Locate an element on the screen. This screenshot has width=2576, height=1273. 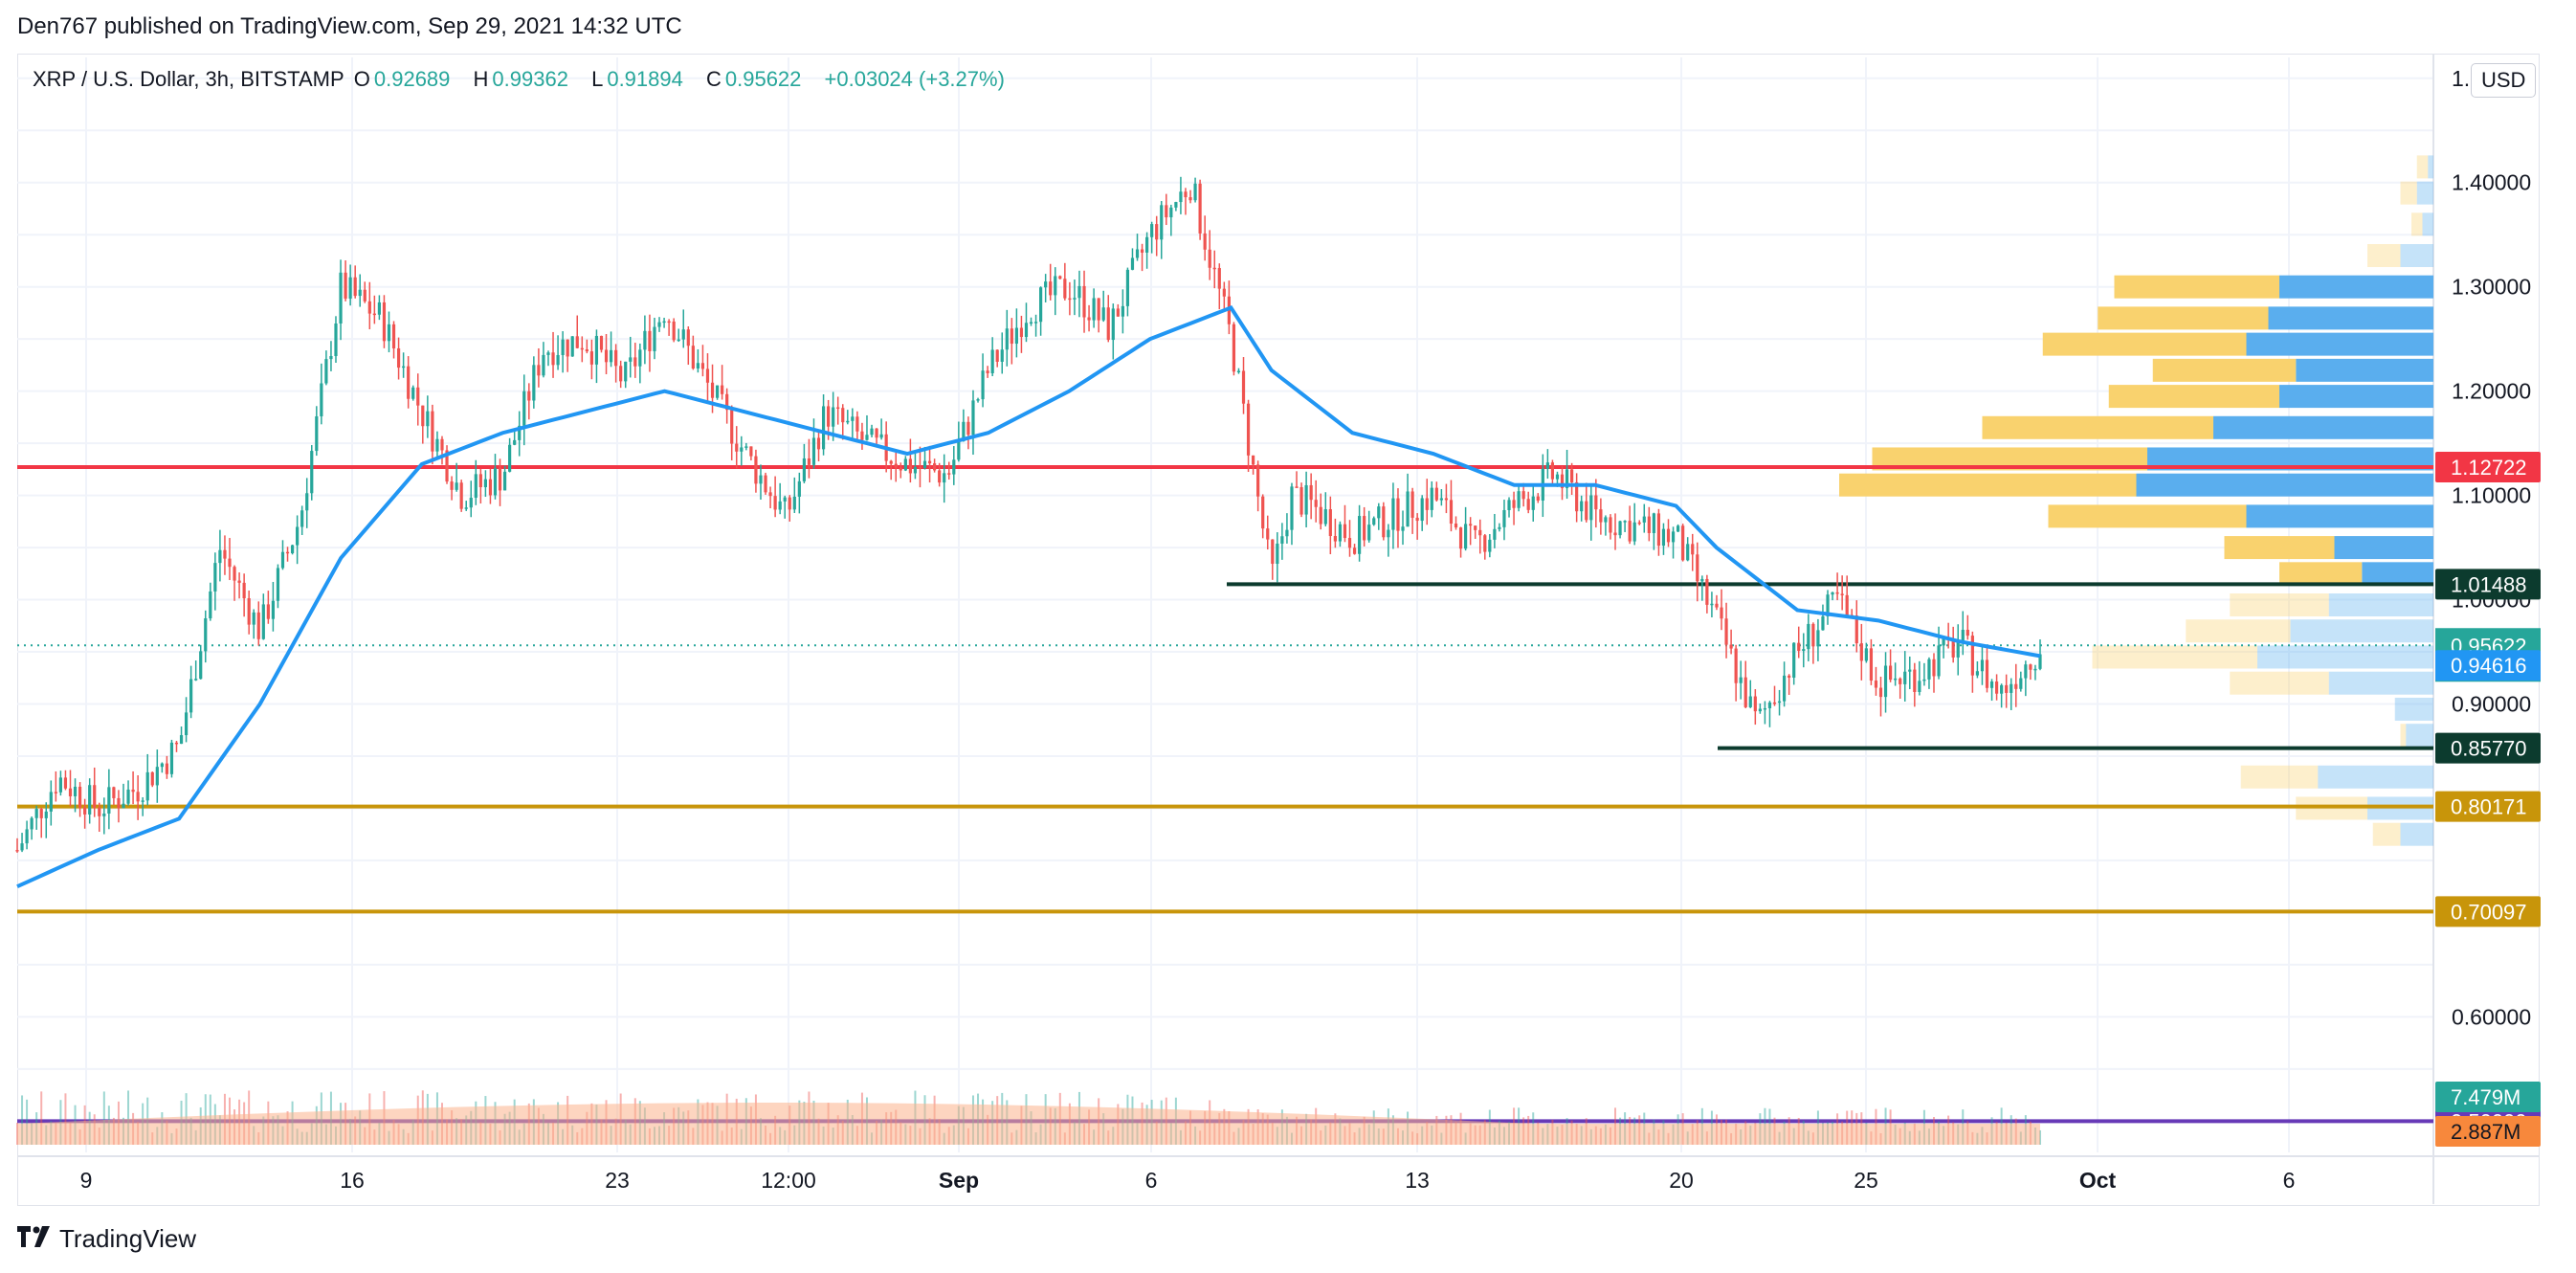
price-level-label: 0.80171 is located at coordinates (2489, 807).